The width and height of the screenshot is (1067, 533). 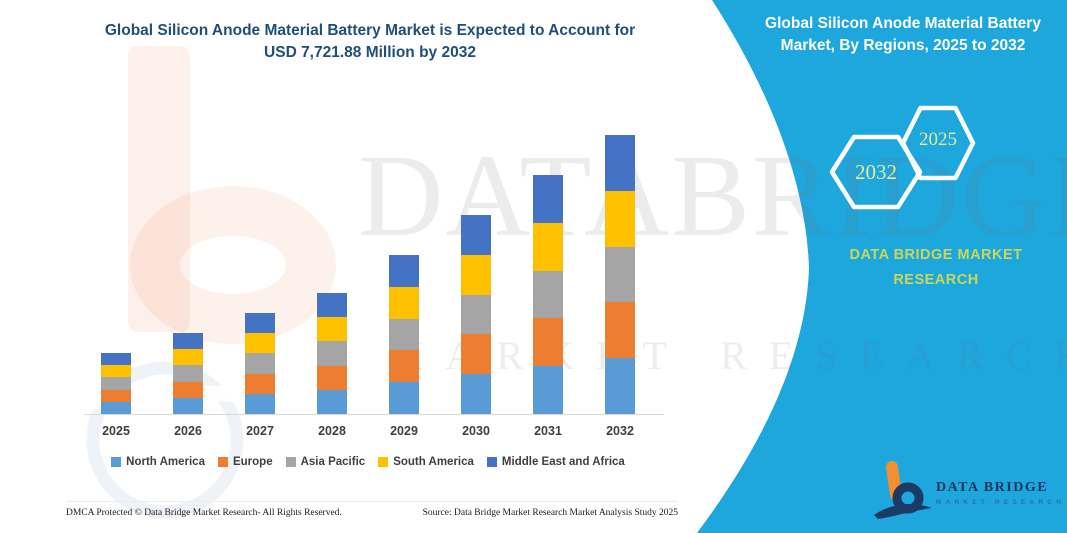 I want to click on bar-segment-2029-south-america, so click(x=404, y=302).